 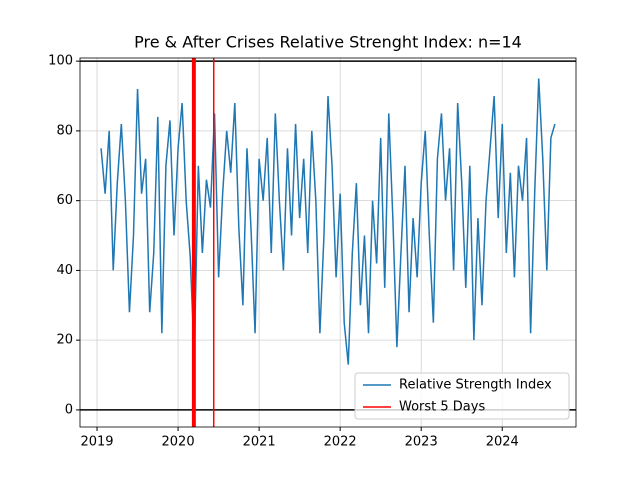 What do you see at coordinates (64, 200) in the screenshot?
I see `y-tick-label: 60` at bounding box center [64, 200].